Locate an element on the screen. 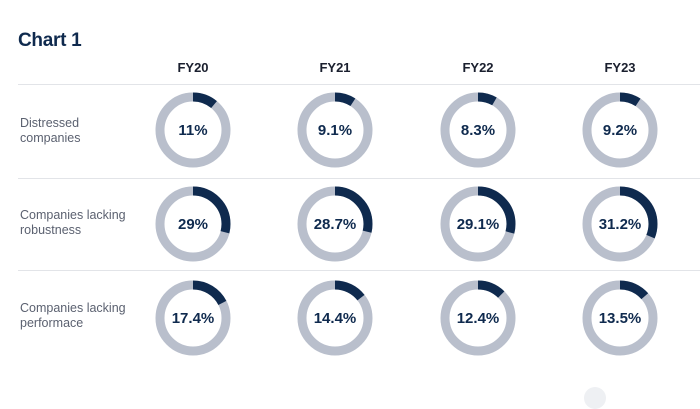 The image size is (700, 409). donut-value-label: 29.1% is located at coordinates (478, 224).